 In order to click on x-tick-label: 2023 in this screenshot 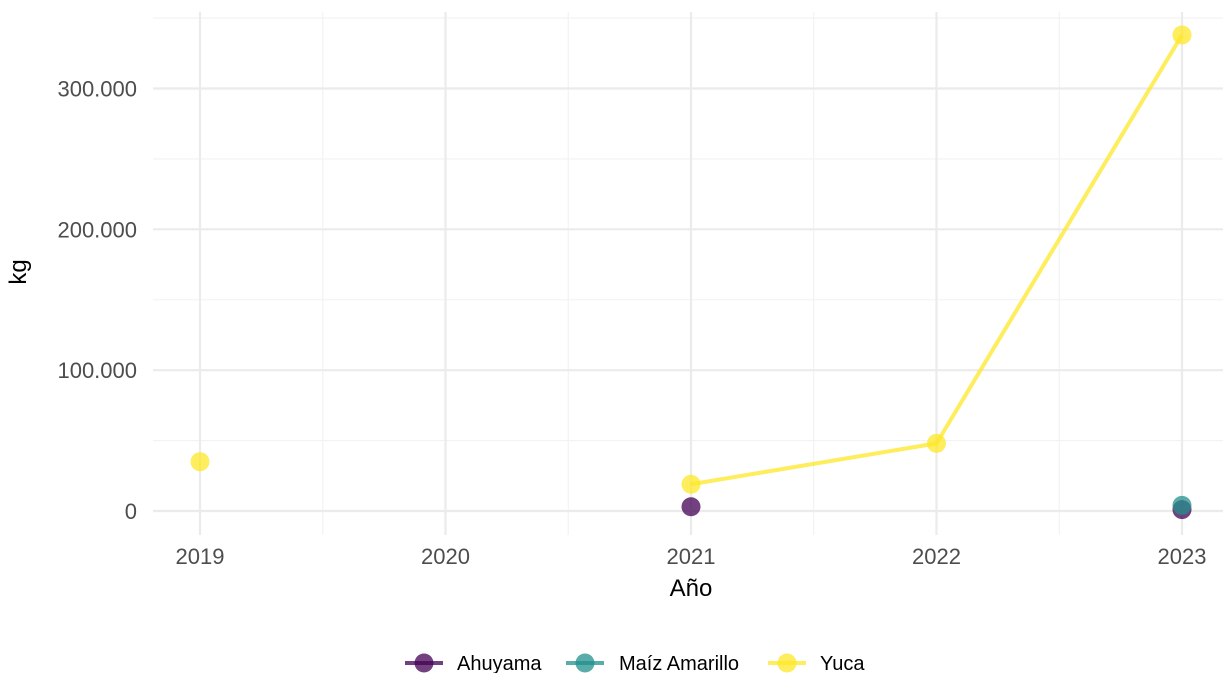, I will do `click(1182, 556)`.